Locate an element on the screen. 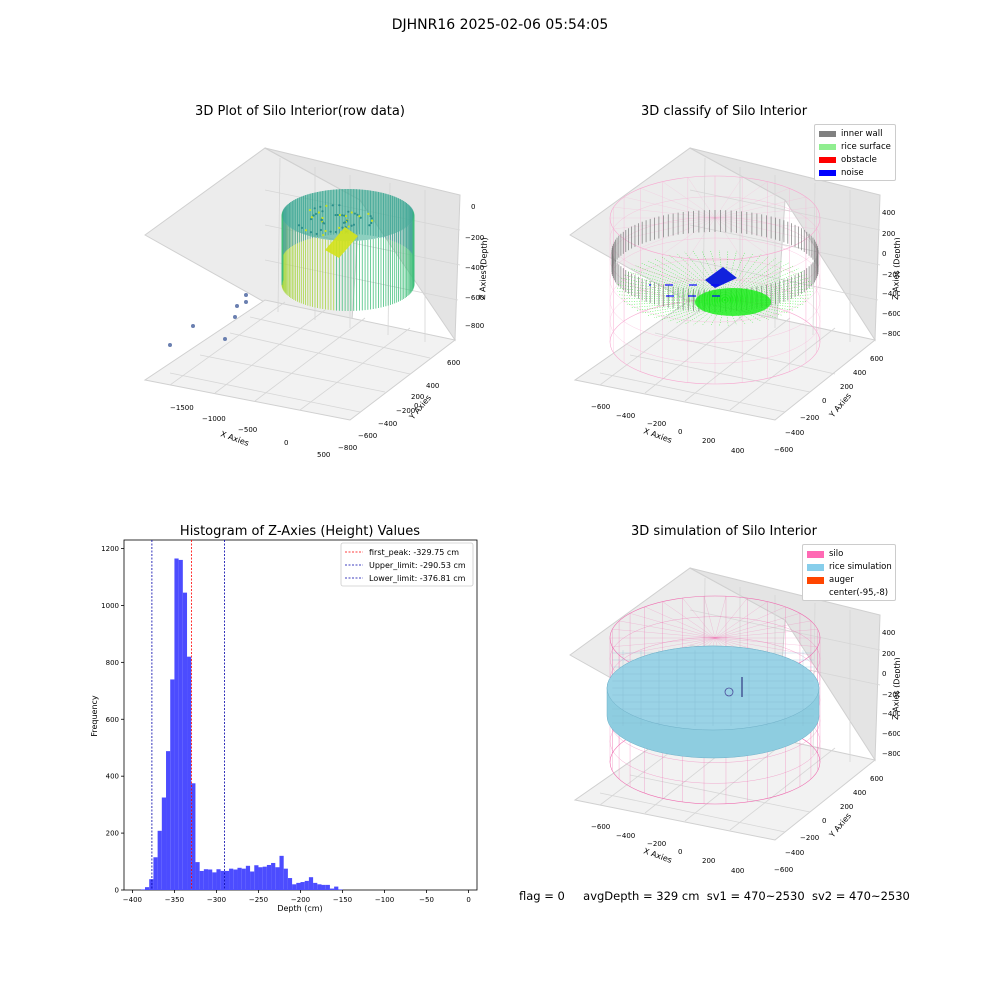 This screenshot has height=1000, width=1000. p1-y-tick: −600 is located at coordinates (367, 436).